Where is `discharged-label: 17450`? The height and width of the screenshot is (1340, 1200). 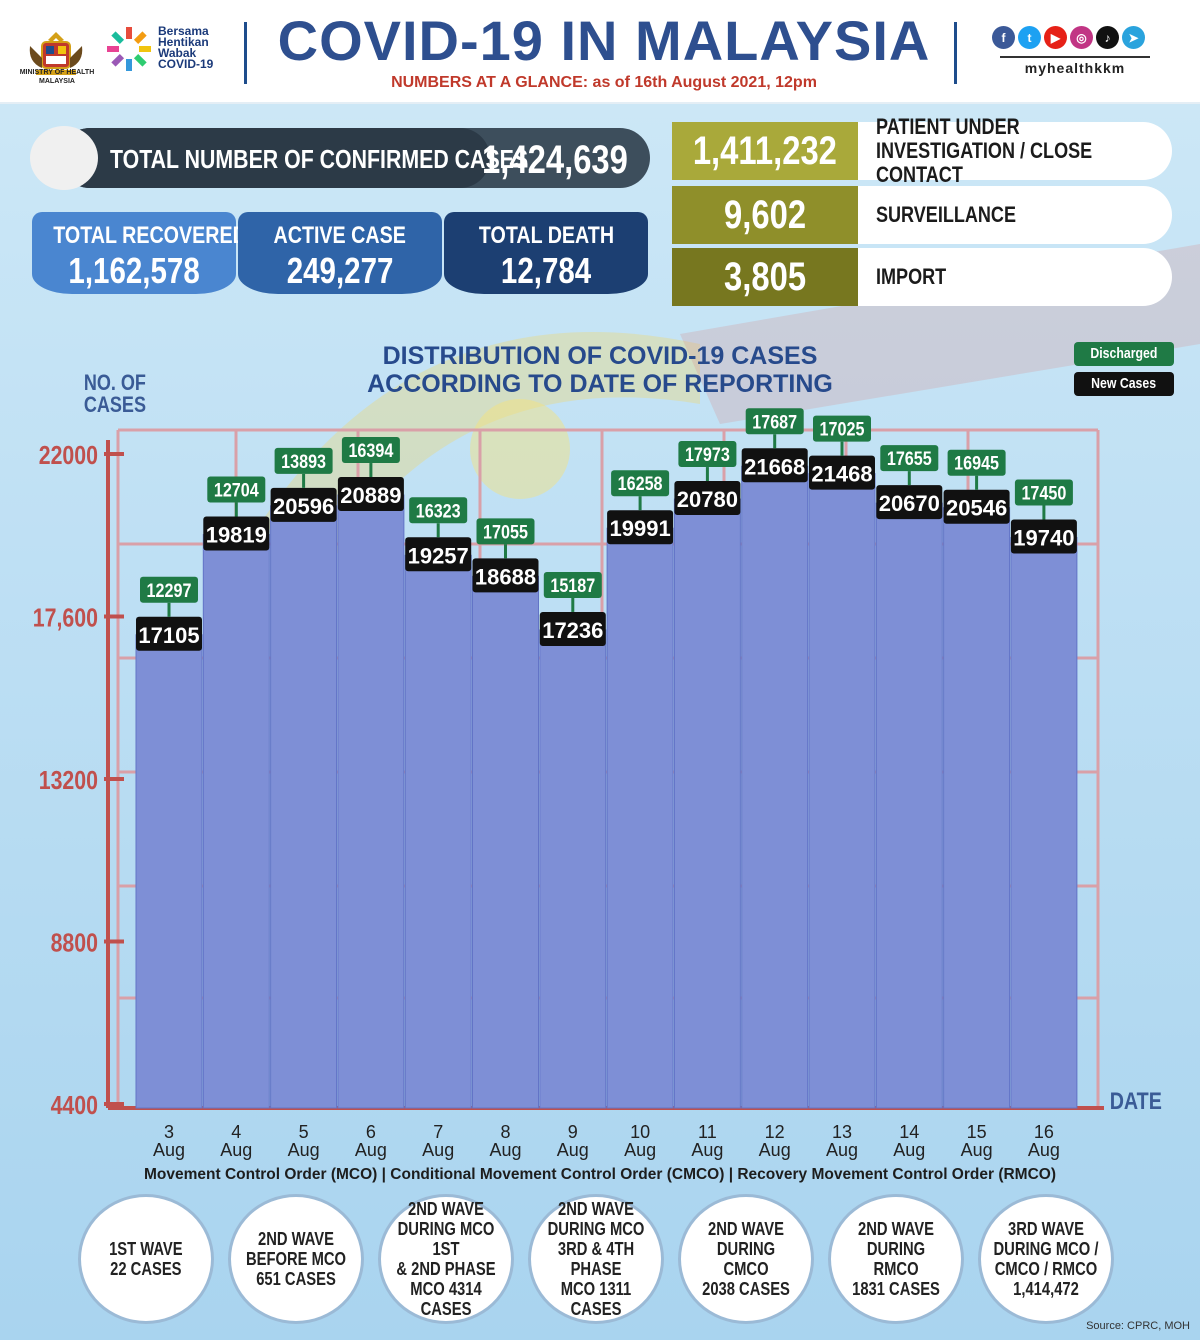
discharged-label: 17450 is located at coordinates (1043, 493).